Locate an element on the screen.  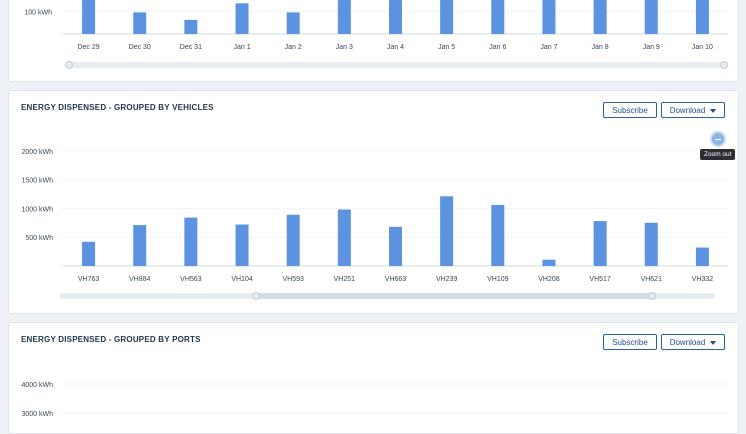
vehicles-ytick-label: 1000 kWh is located at coordinates (37, 209).